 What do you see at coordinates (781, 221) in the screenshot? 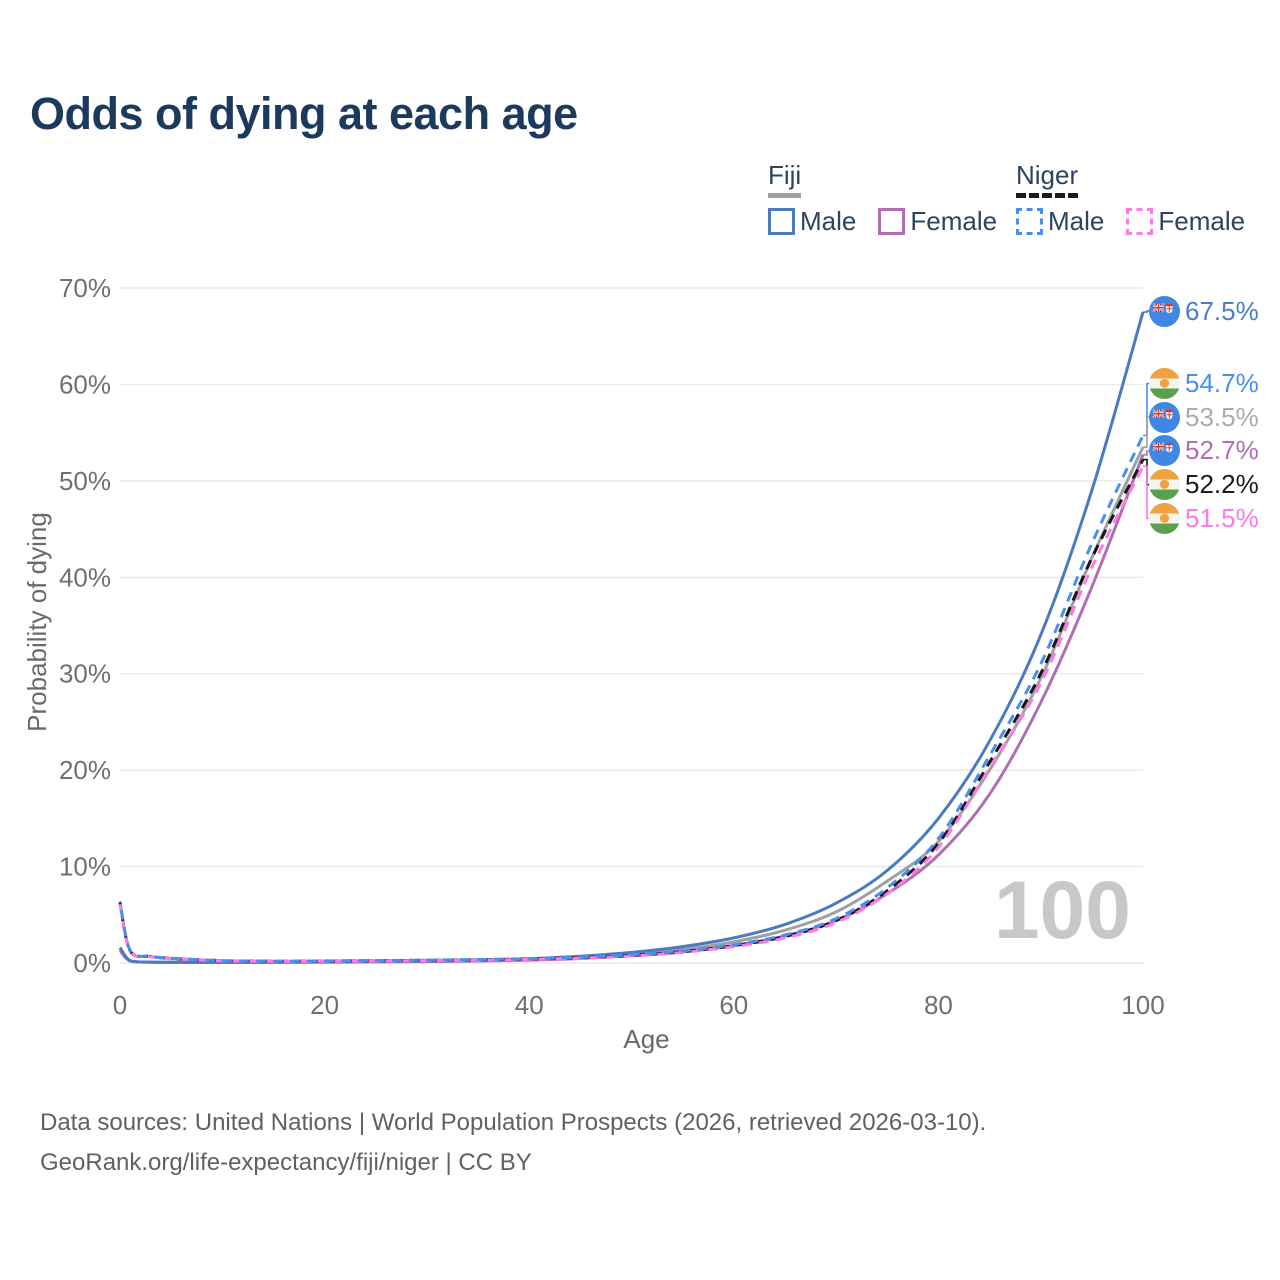
I see `legend-swatch-fiji-male` at bounding box center [781, 221].